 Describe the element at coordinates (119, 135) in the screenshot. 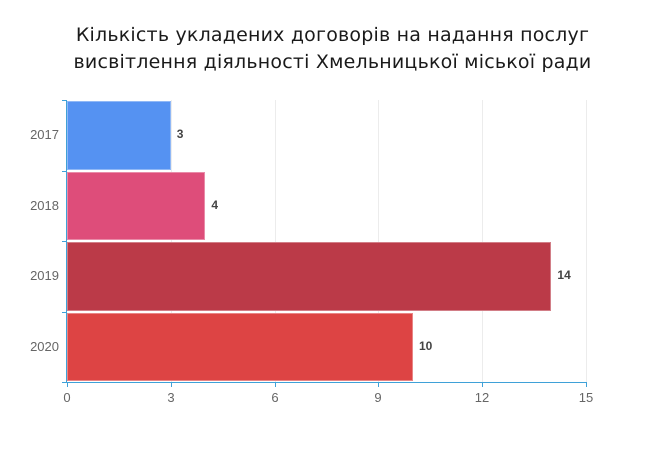

I see `bar-2017` at that location.